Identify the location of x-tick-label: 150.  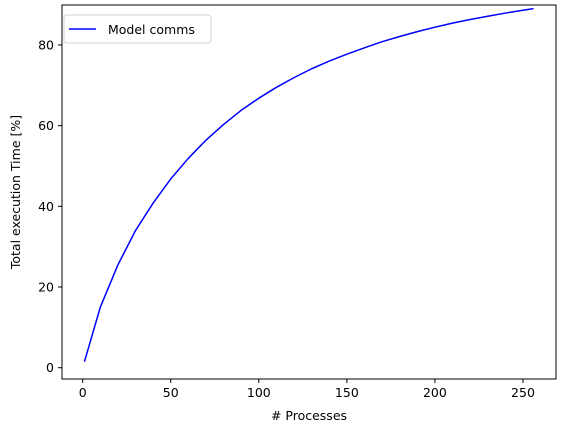
(347, 392).